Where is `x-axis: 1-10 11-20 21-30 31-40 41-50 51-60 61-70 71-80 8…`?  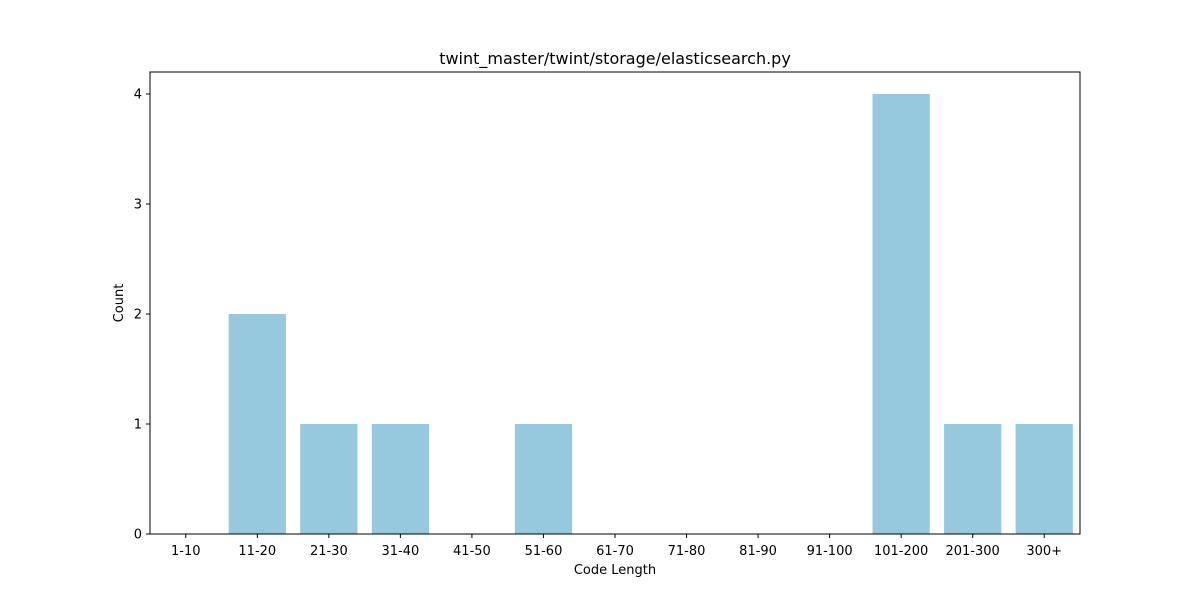
x-axis: 1-10 11-20 21-30 31-40 41-50 51-60 61-70 71-80 8… is located at coordinates (616, 546).